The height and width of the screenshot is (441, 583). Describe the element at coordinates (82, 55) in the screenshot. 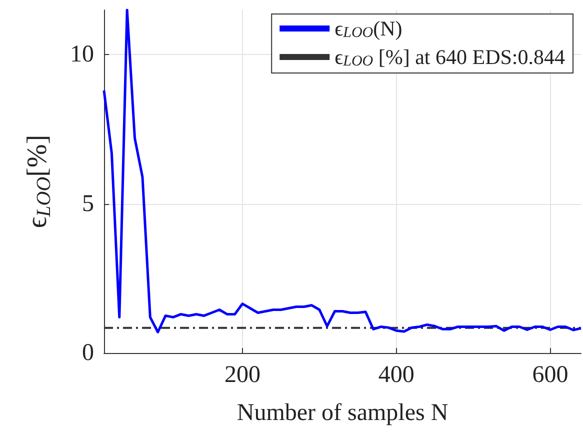

I see `y-tick-label: 10` at that location.